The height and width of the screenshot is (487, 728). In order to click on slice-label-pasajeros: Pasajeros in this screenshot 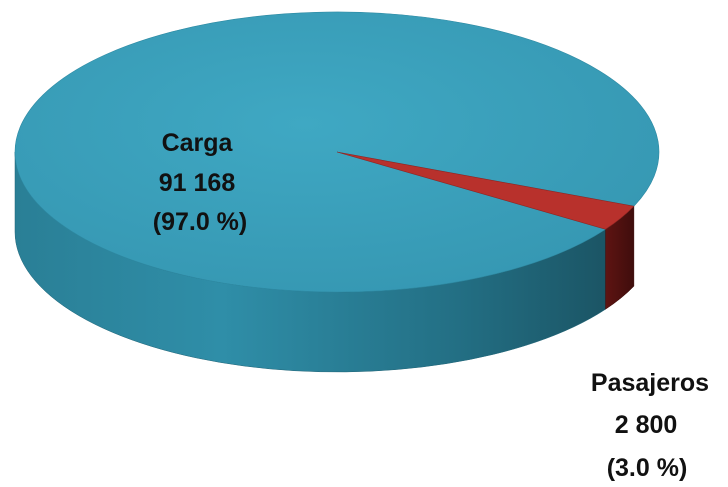, I will do `click(650, 383)`.